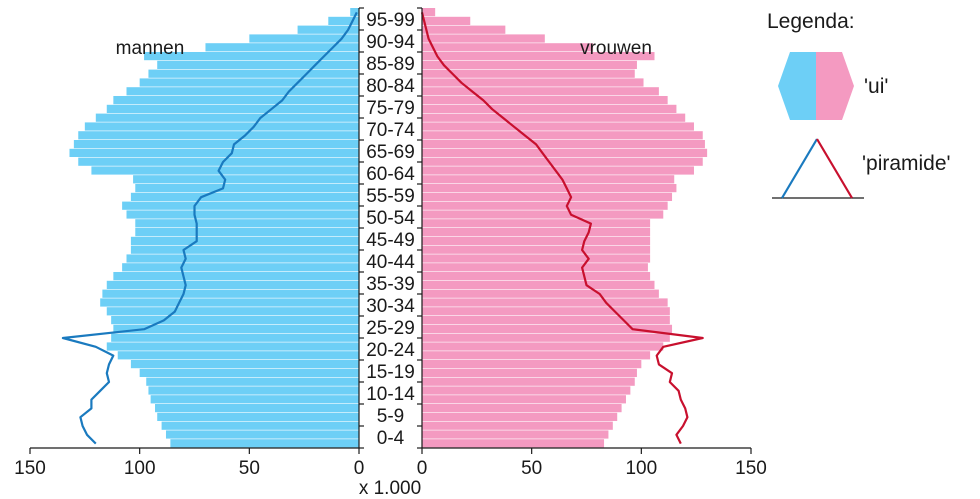  What do you see at coordinates (797, 86) in the screenshot?
I see `legend-ui-hexagon-left` at bounding box center [797, 86].